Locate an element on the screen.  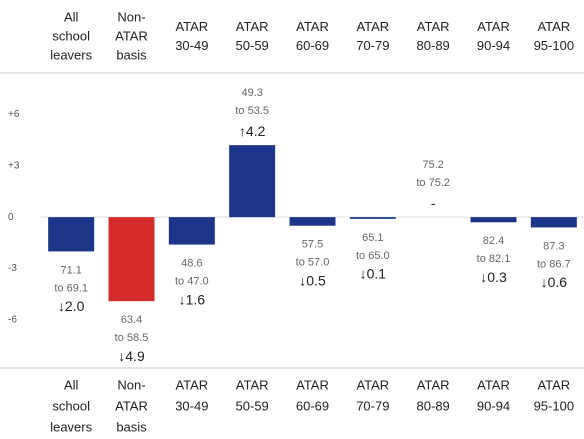
range-from: 82.4 is located at coordinates (493, 241).